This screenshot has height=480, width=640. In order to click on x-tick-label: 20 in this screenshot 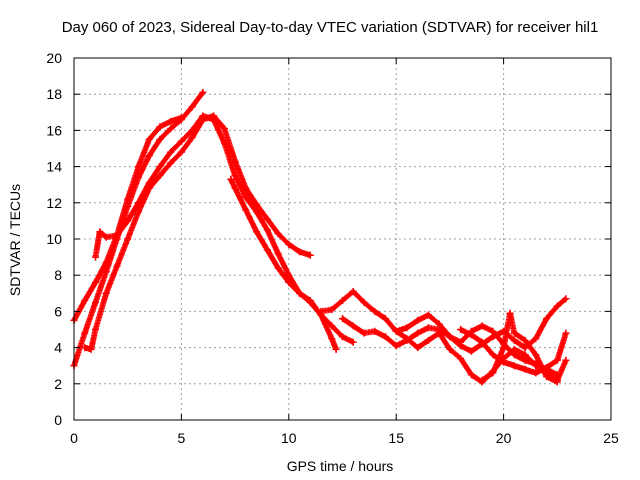, I will do `click(504, 438)`.